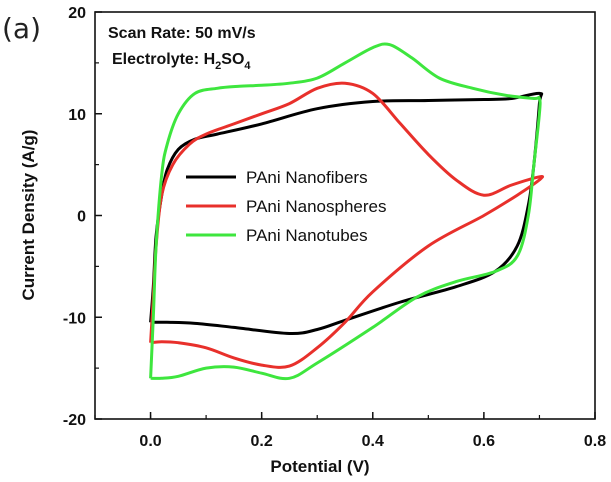  What do you see at coordinates (77, 13) in the screenshot?
I see `y-tick-label: 20` at bounding box center [77, 13].